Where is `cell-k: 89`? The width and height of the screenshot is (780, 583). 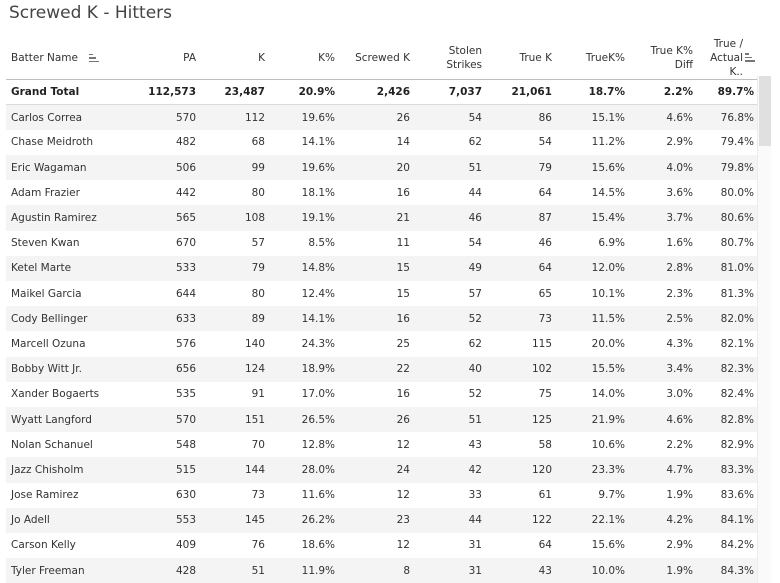 cell-k: 89 is located at coordinates (233, 319).